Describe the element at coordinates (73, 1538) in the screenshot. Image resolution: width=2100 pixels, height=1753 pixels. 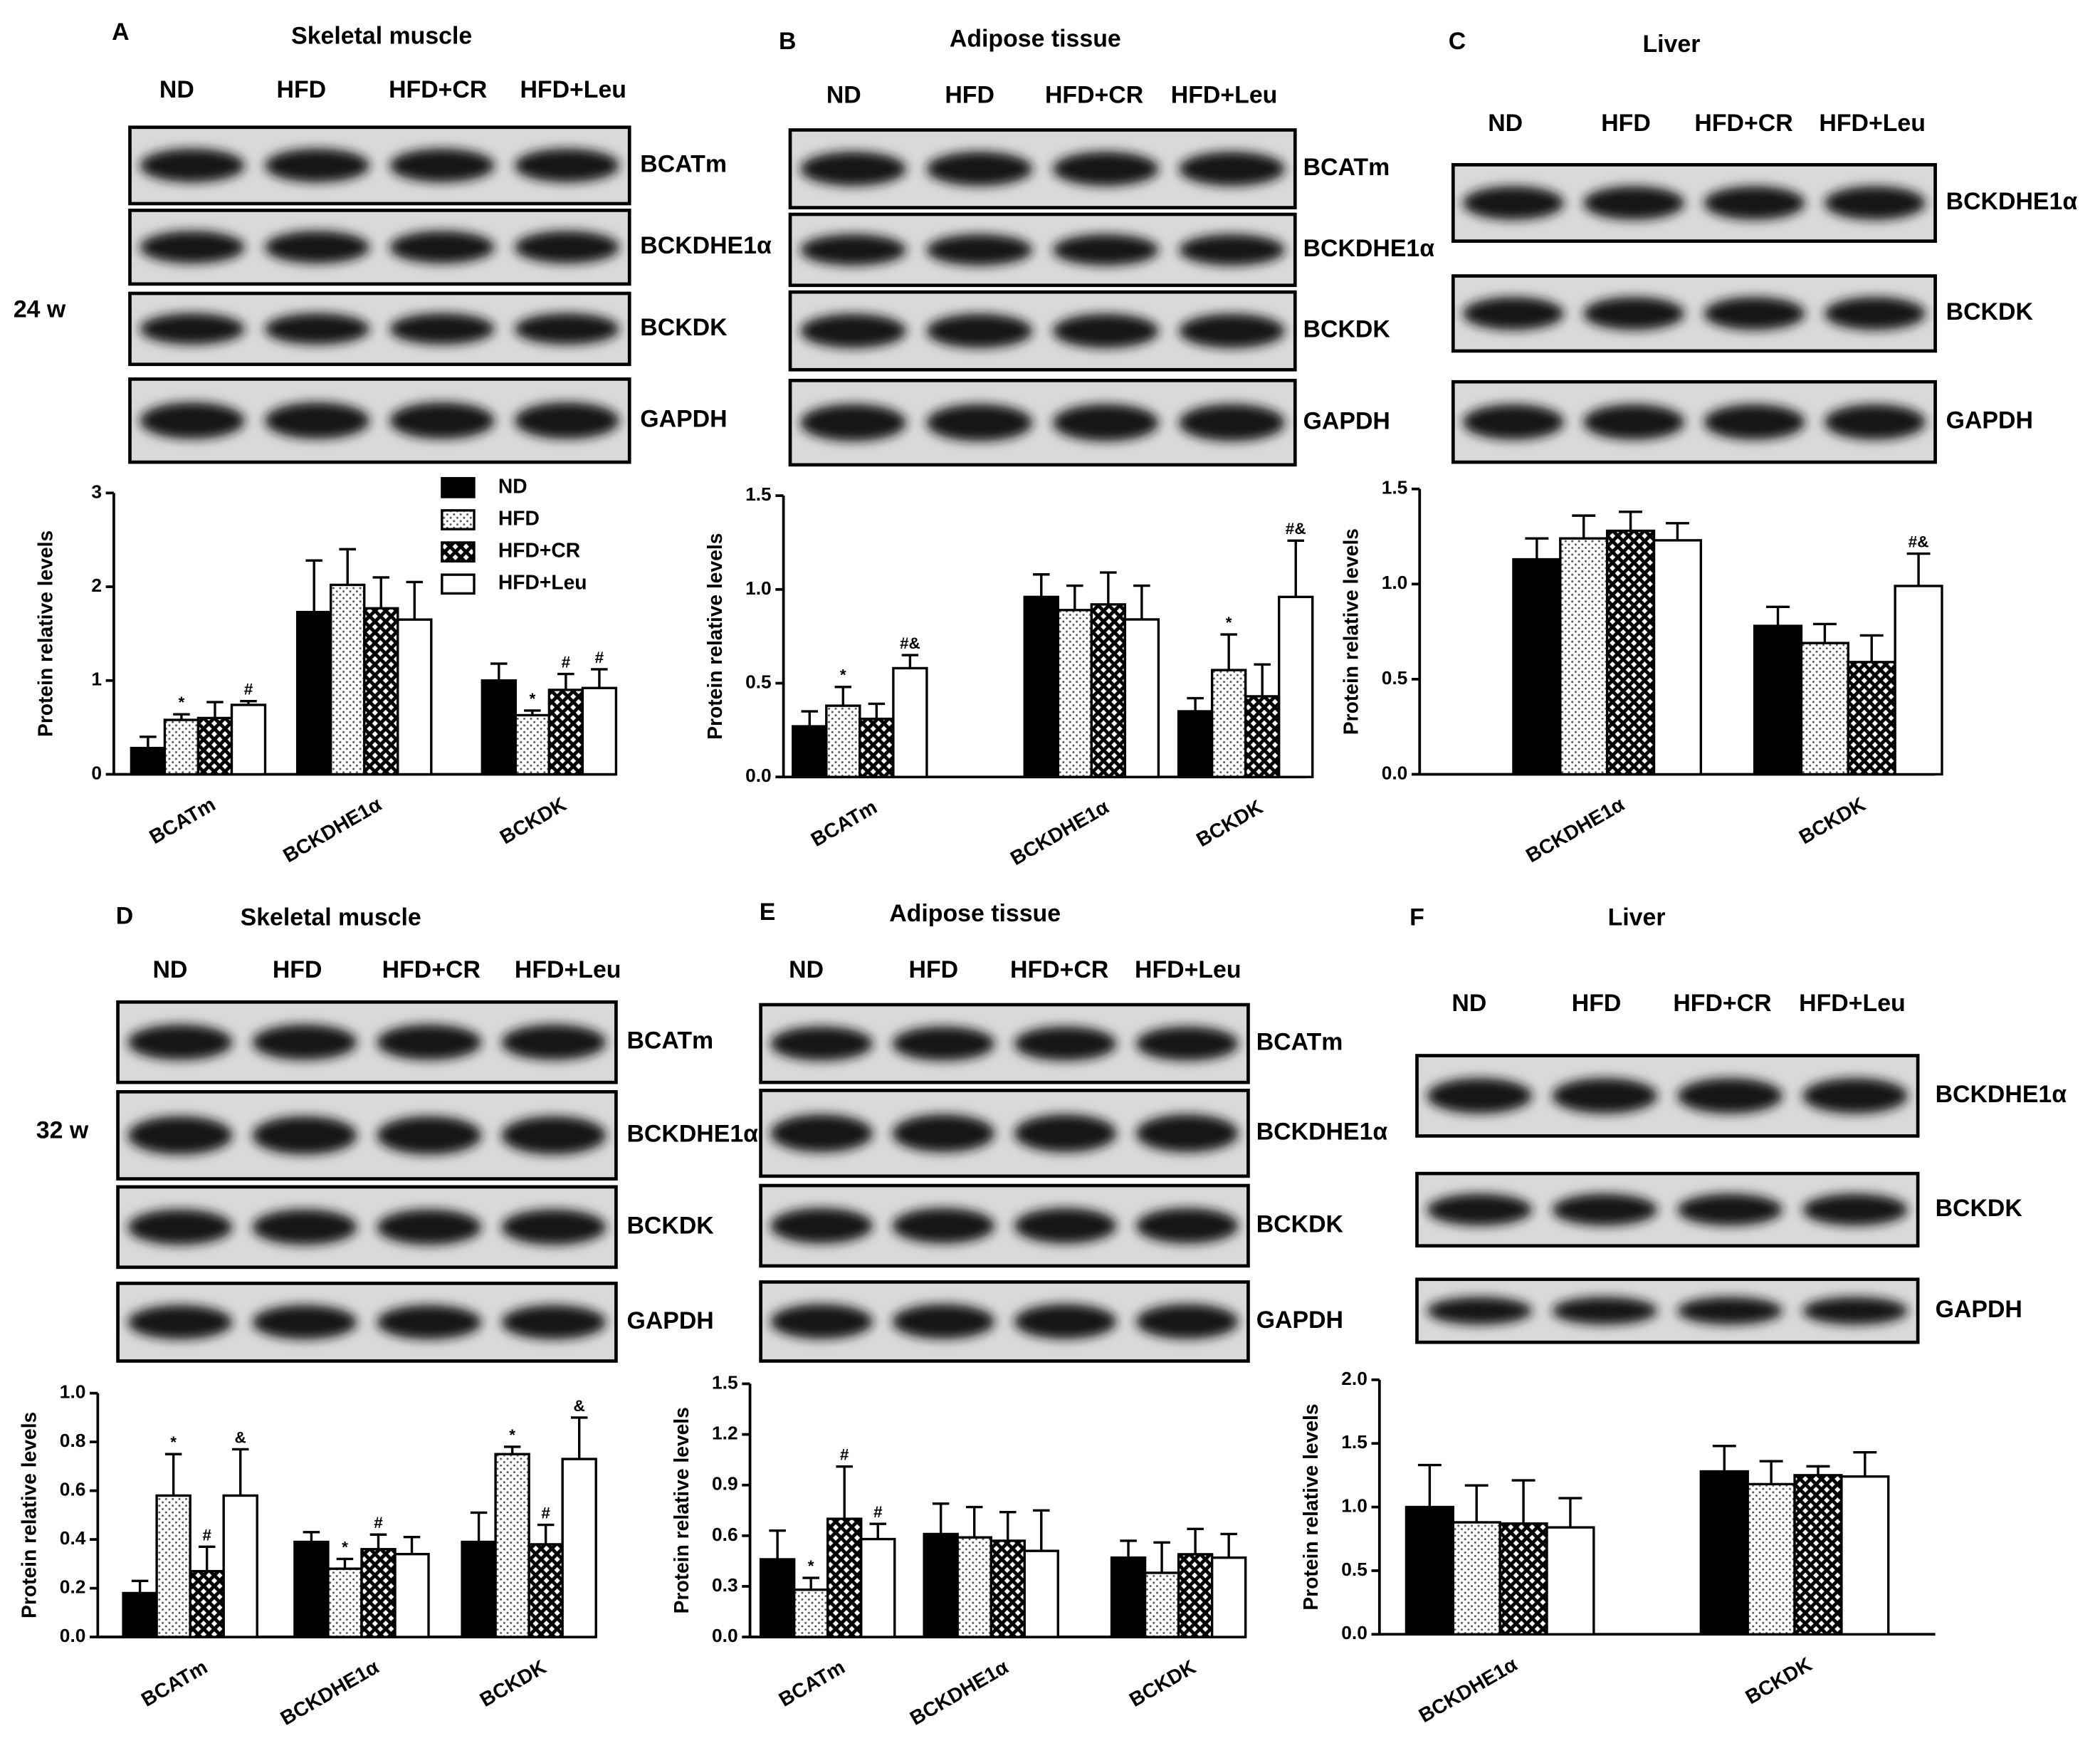
I see `y-tick-label: 0.4` at that location.